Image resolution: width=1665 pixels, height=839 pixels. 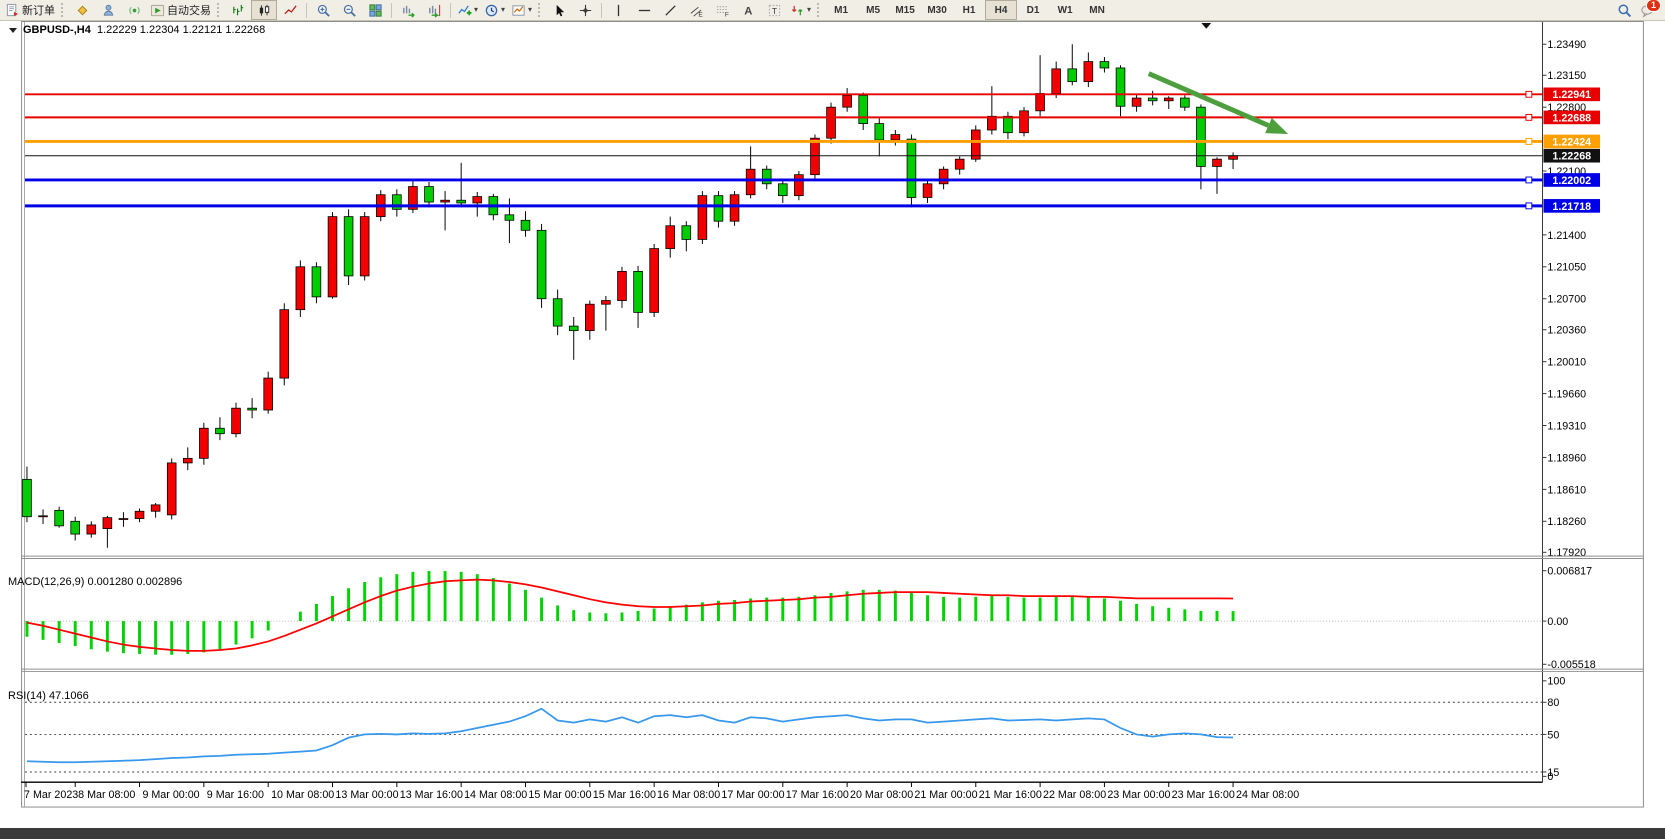 I want to click on trendline-tool-button, so click(x=670, y=10).